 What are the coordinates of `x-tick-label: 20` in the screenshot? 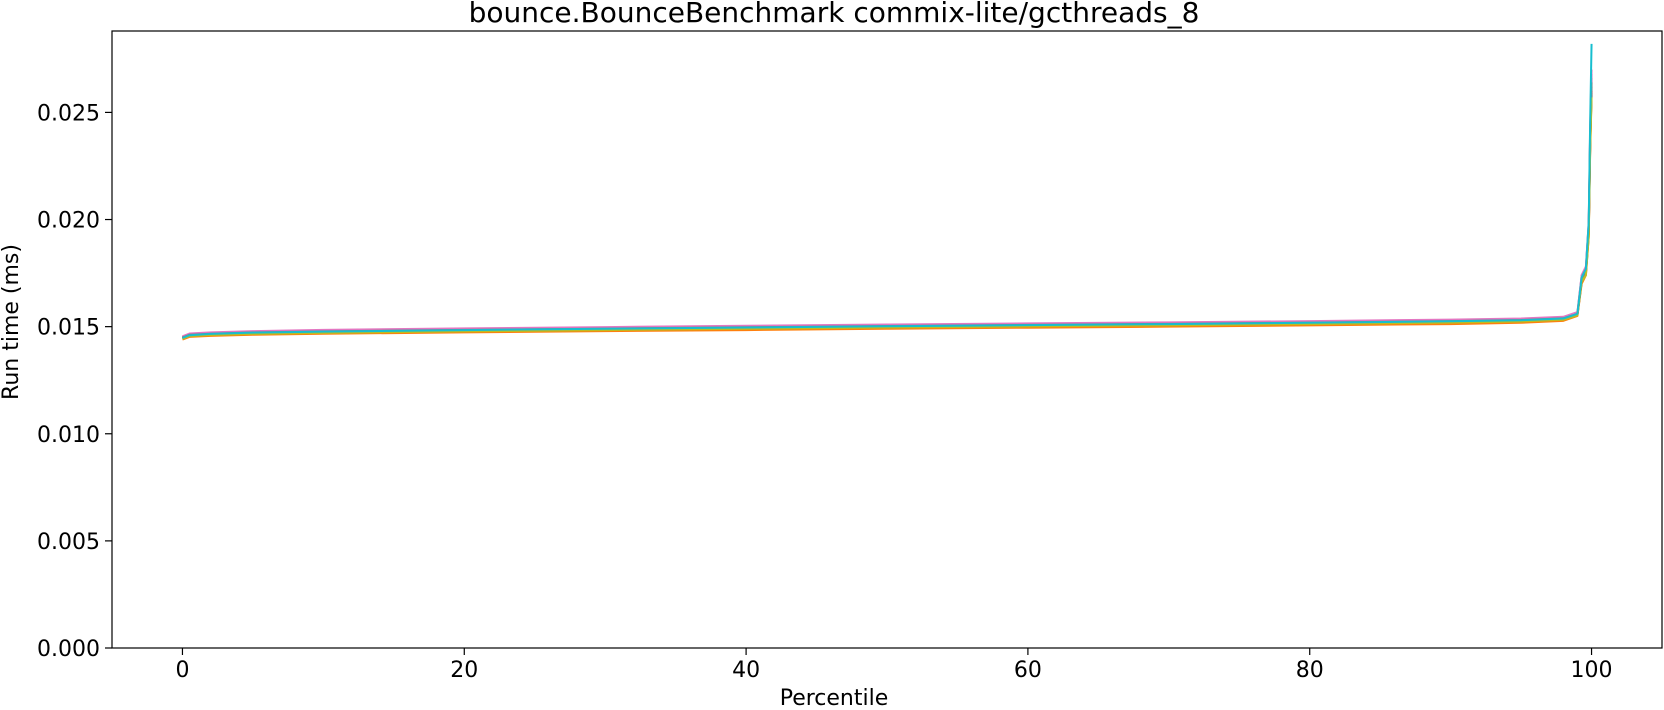 It's located at (464, 670).